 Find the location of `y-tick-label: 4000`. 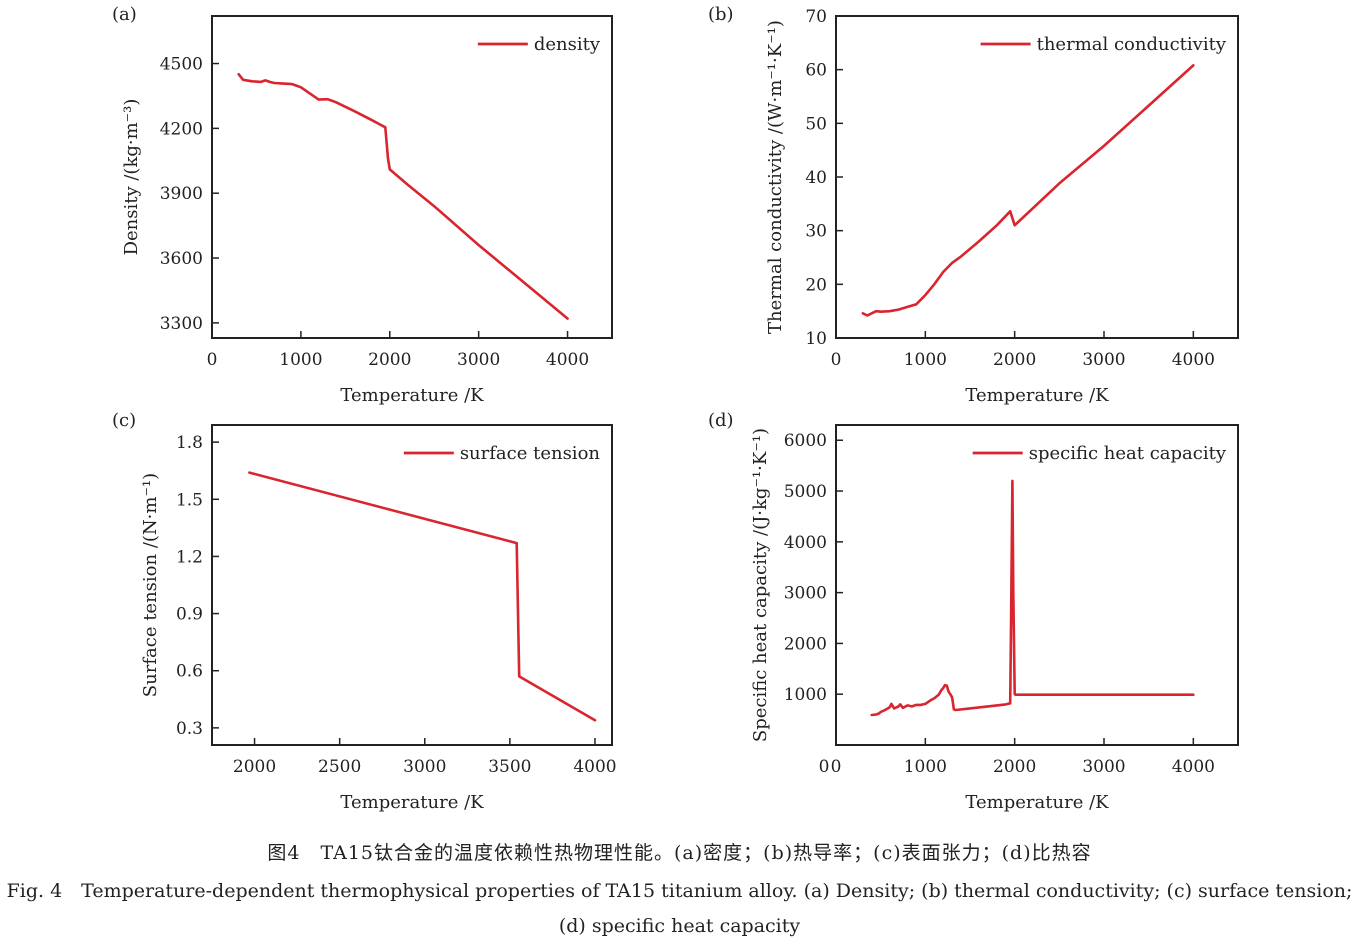

y-tick-label: 4000 is located at coordinates (805, 543).